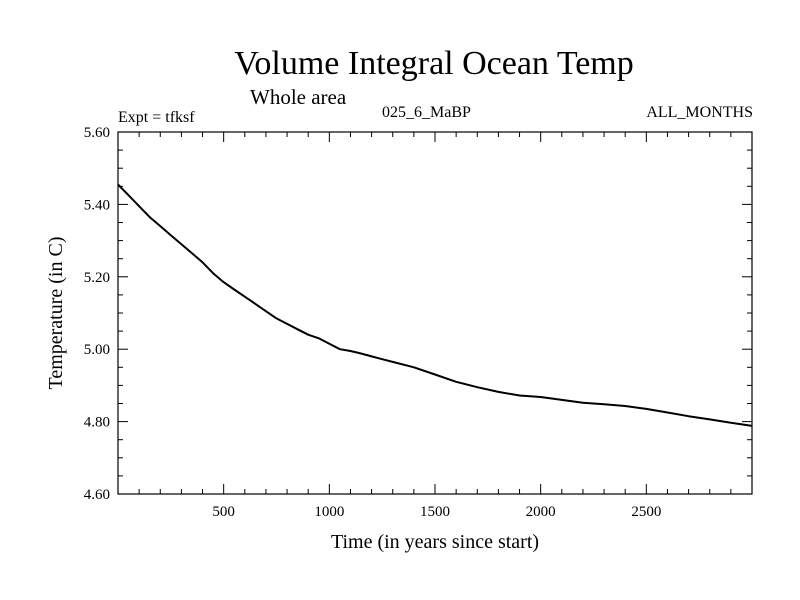 This screenshot has width=800, height=600. I want to click on x-axis-tick-labels: 500 1000 1500 2000 2500, so click(436, 512).